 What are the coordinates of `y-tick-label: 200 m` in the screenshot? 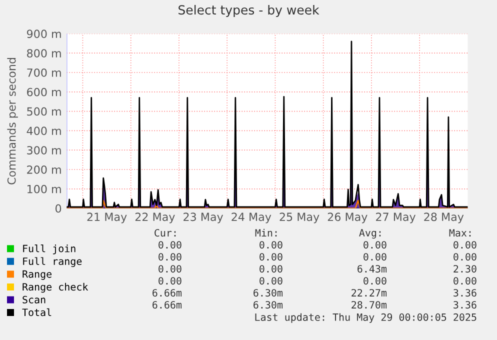 It's located at (44, 169).